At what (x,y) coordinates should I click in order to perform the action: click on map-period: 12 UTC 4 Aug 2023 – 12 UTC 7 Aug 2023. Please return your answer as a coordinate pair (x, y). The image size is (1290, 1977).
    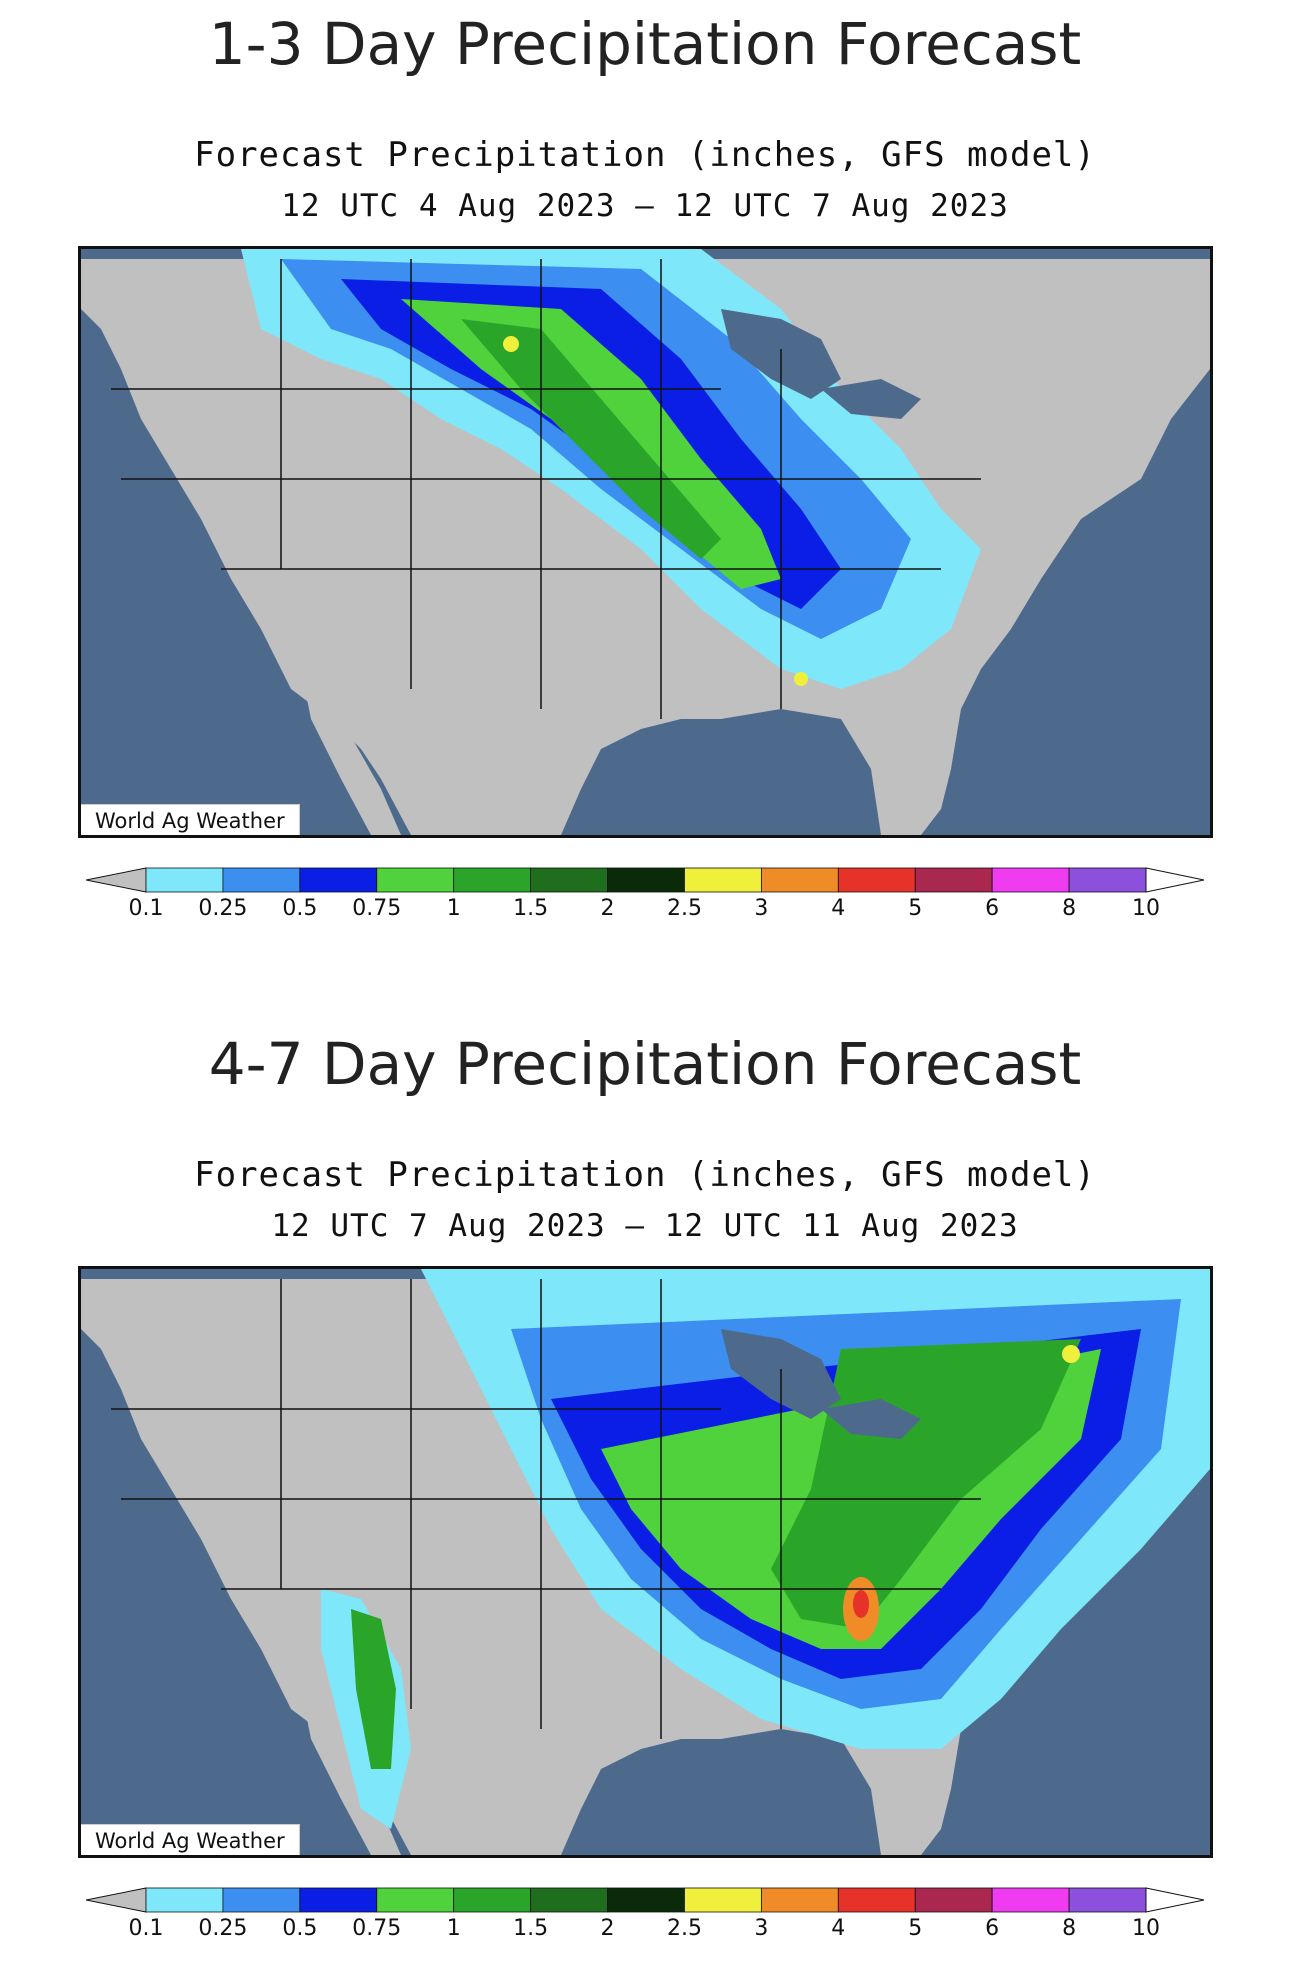
    Looking at the image, I should click on (645, 206).